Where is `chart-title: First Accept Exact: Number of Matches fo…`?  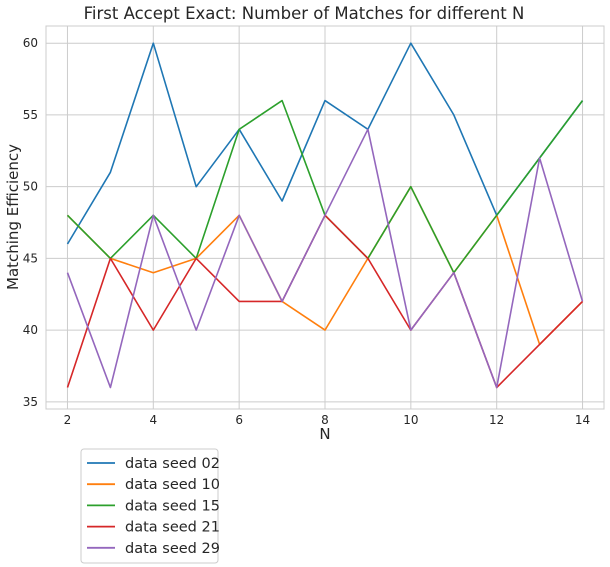
chart-title: First Accept Exact: Number of Matches fo… is located at coordinates (304, 13).